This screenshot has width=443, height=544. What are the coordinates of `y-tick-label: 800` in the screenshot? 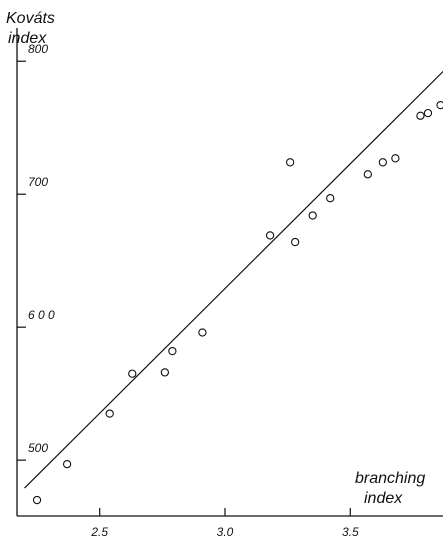 It's located at (38, 49).